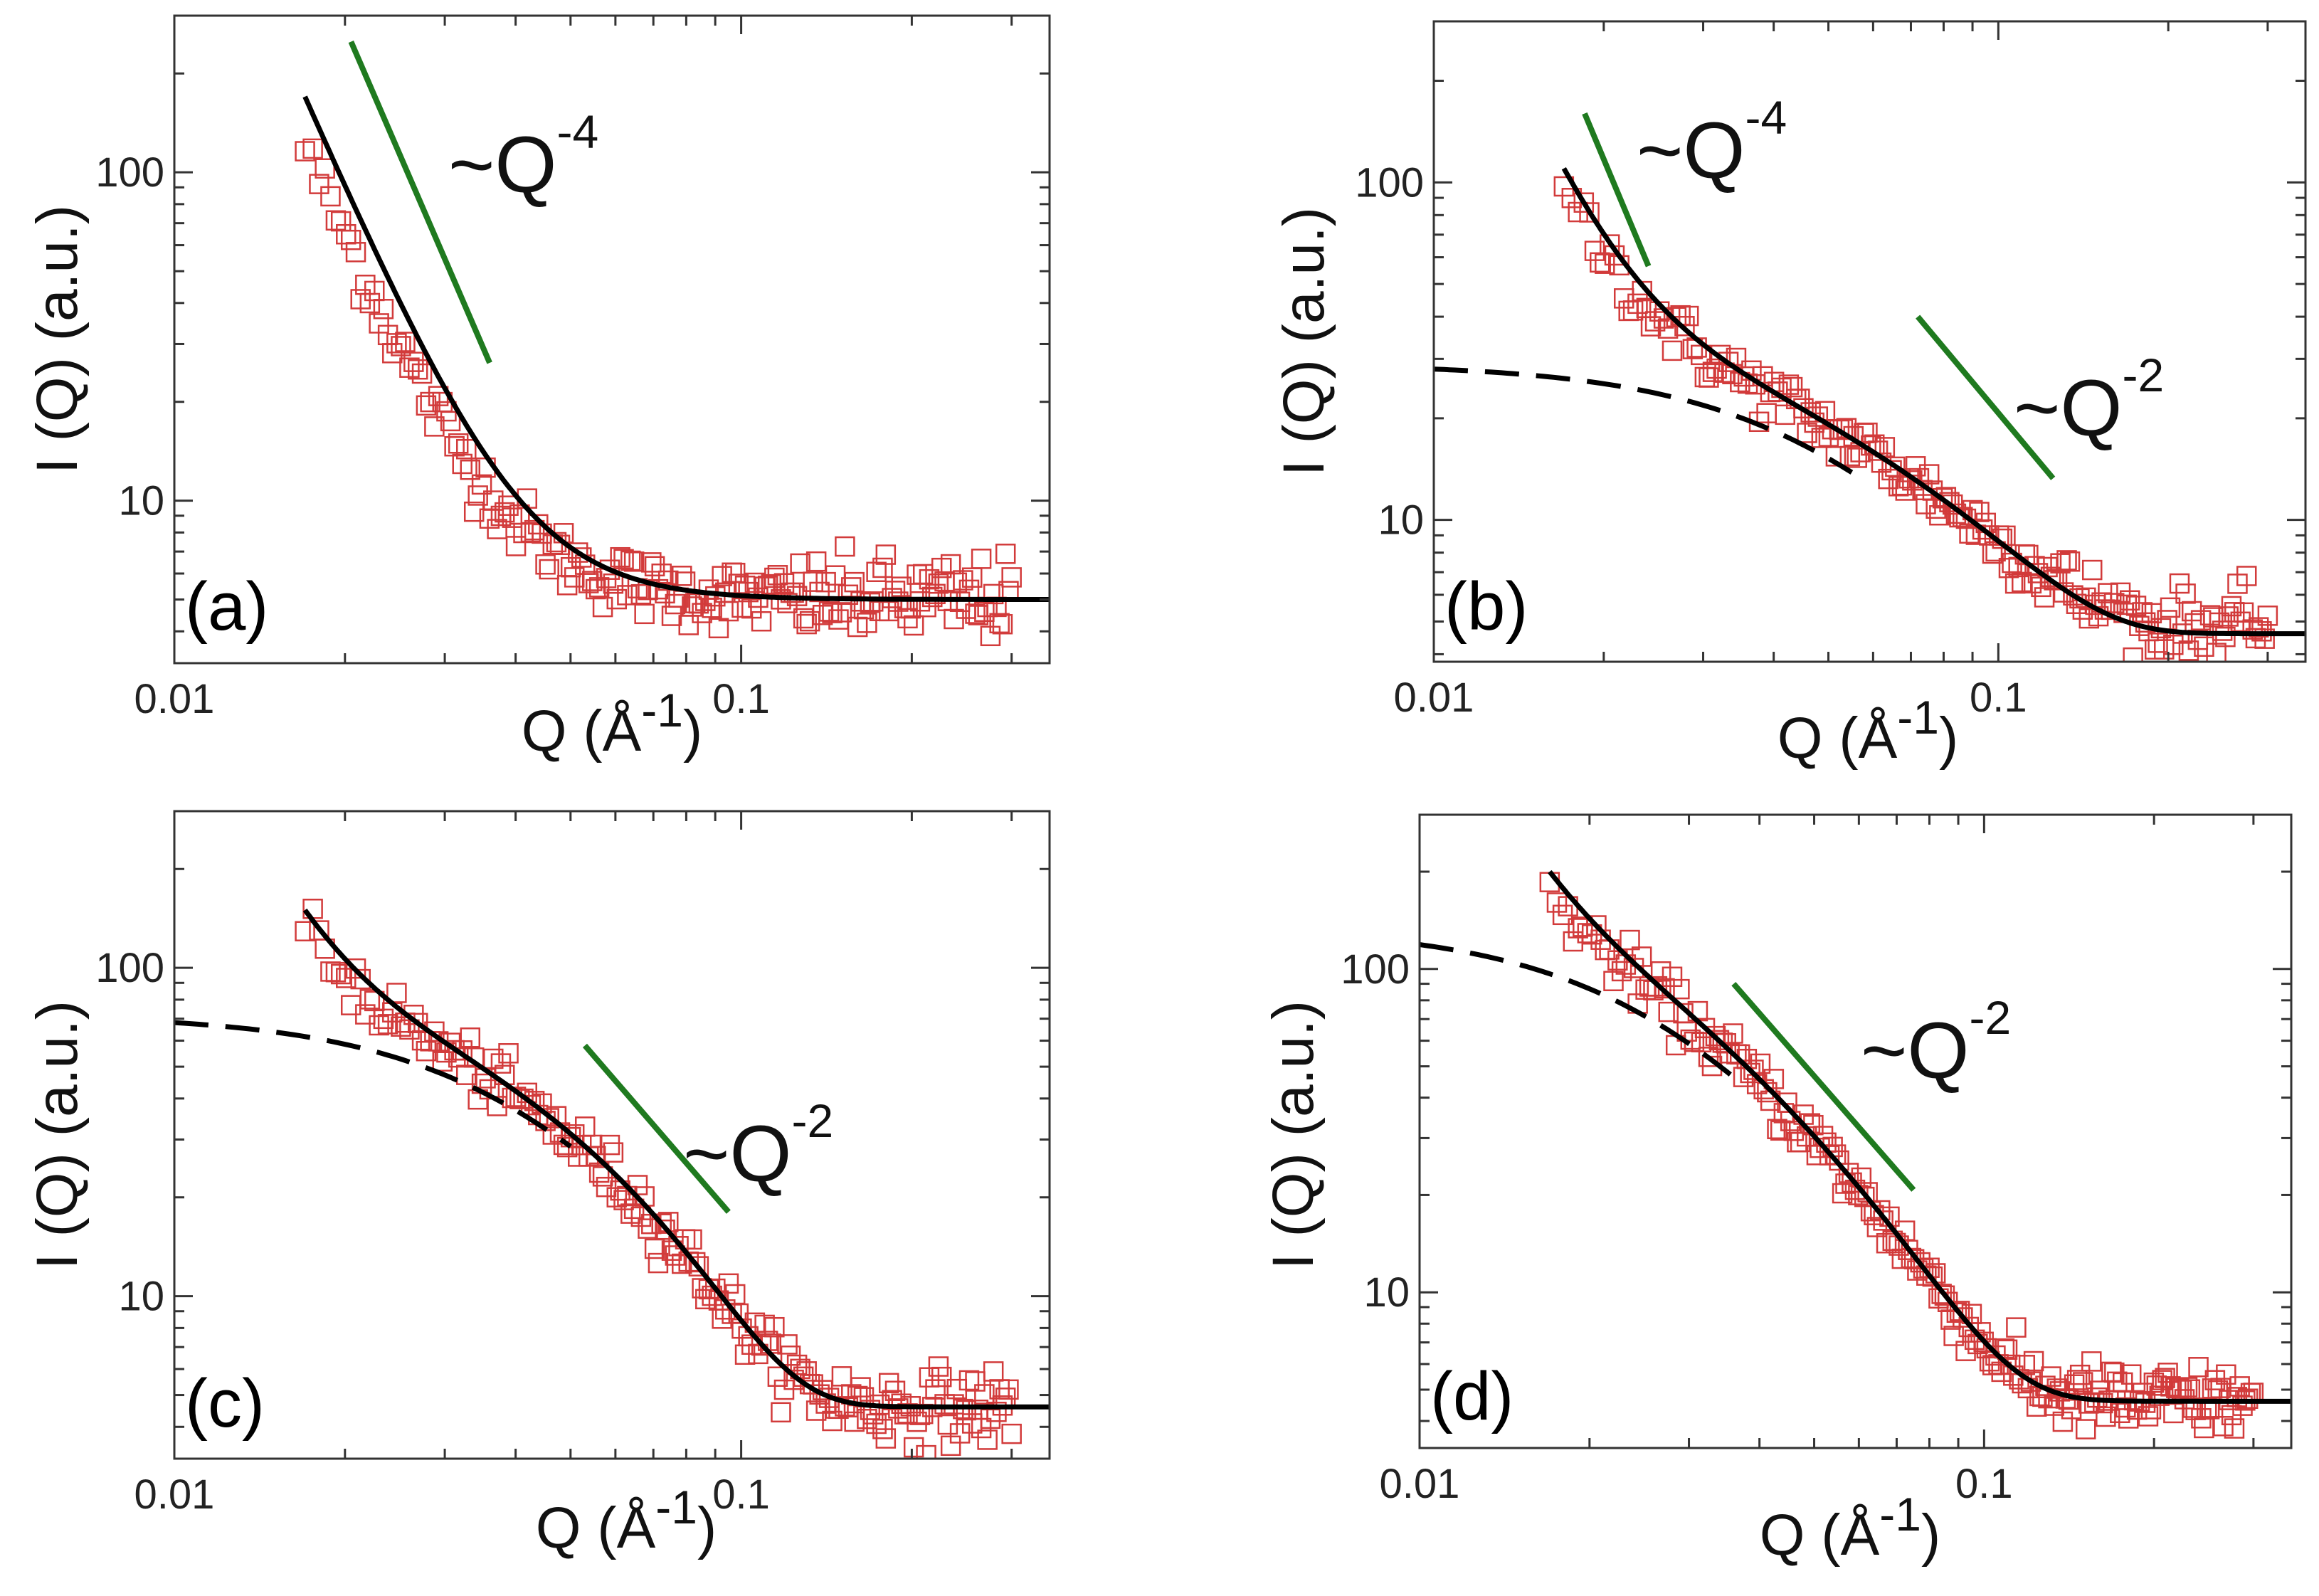  I want to click on guide-label-q4: ~Q-4, so click(1712, 143).